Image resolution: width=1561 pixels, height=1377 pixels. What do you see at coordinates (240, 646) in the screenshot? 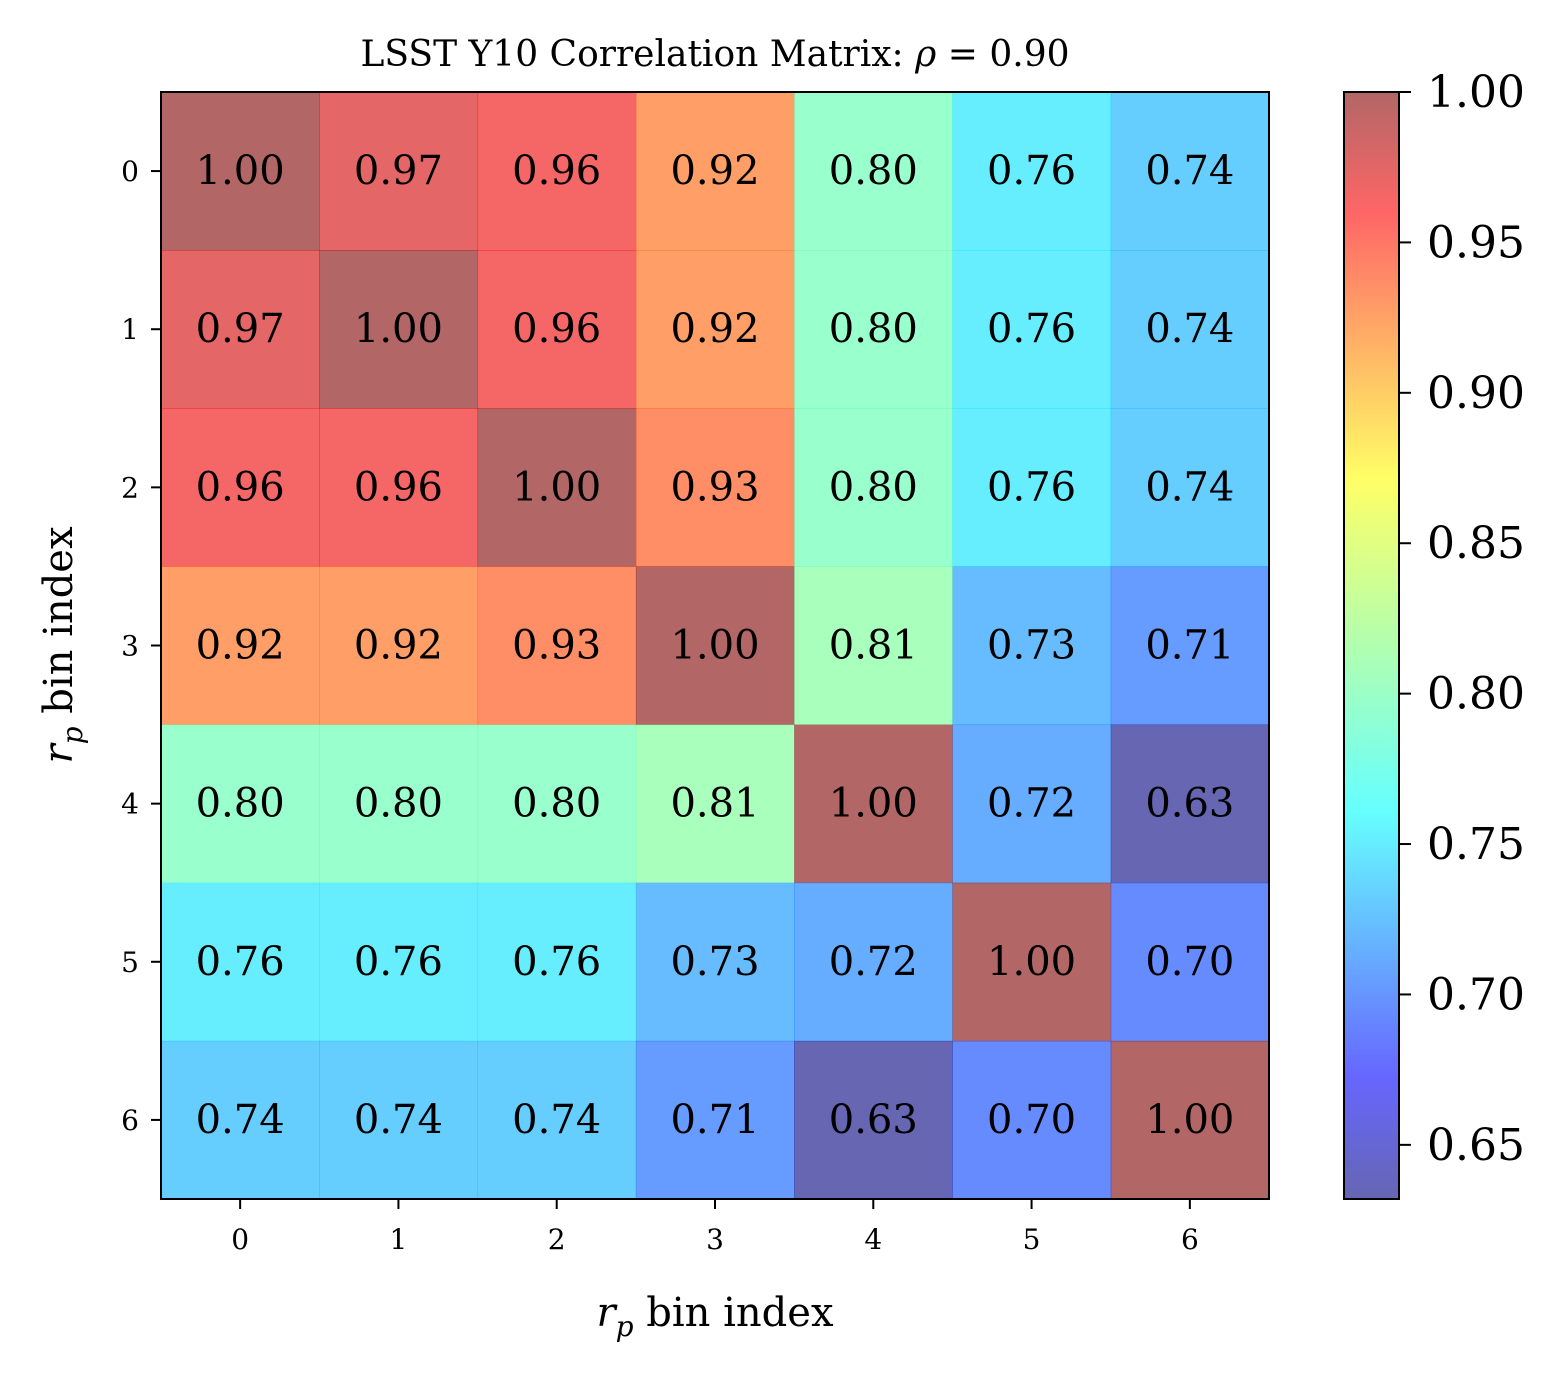
I see `cell-value-label-3-0: 0.92` at bounding box center [240, 646].